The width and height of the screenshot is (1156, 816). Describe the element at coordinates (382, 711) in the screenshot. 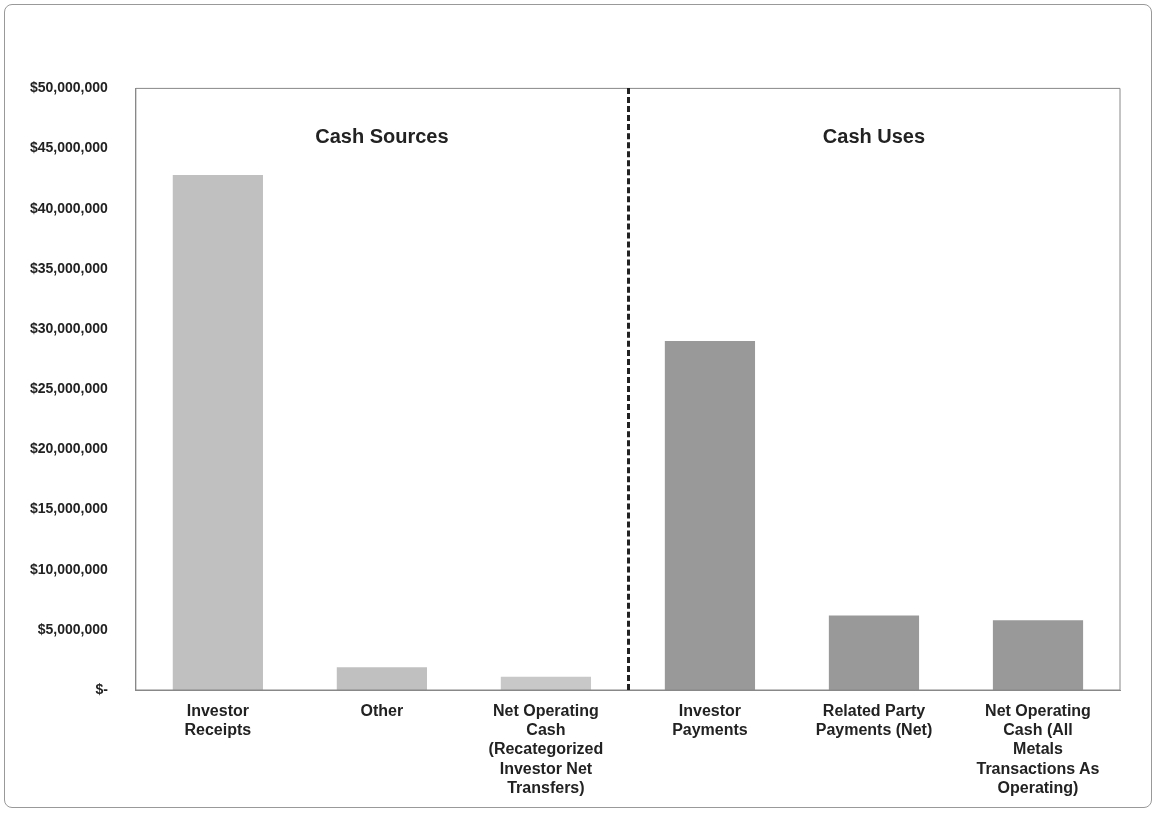

I see `x-tick-label: Other` at that location.